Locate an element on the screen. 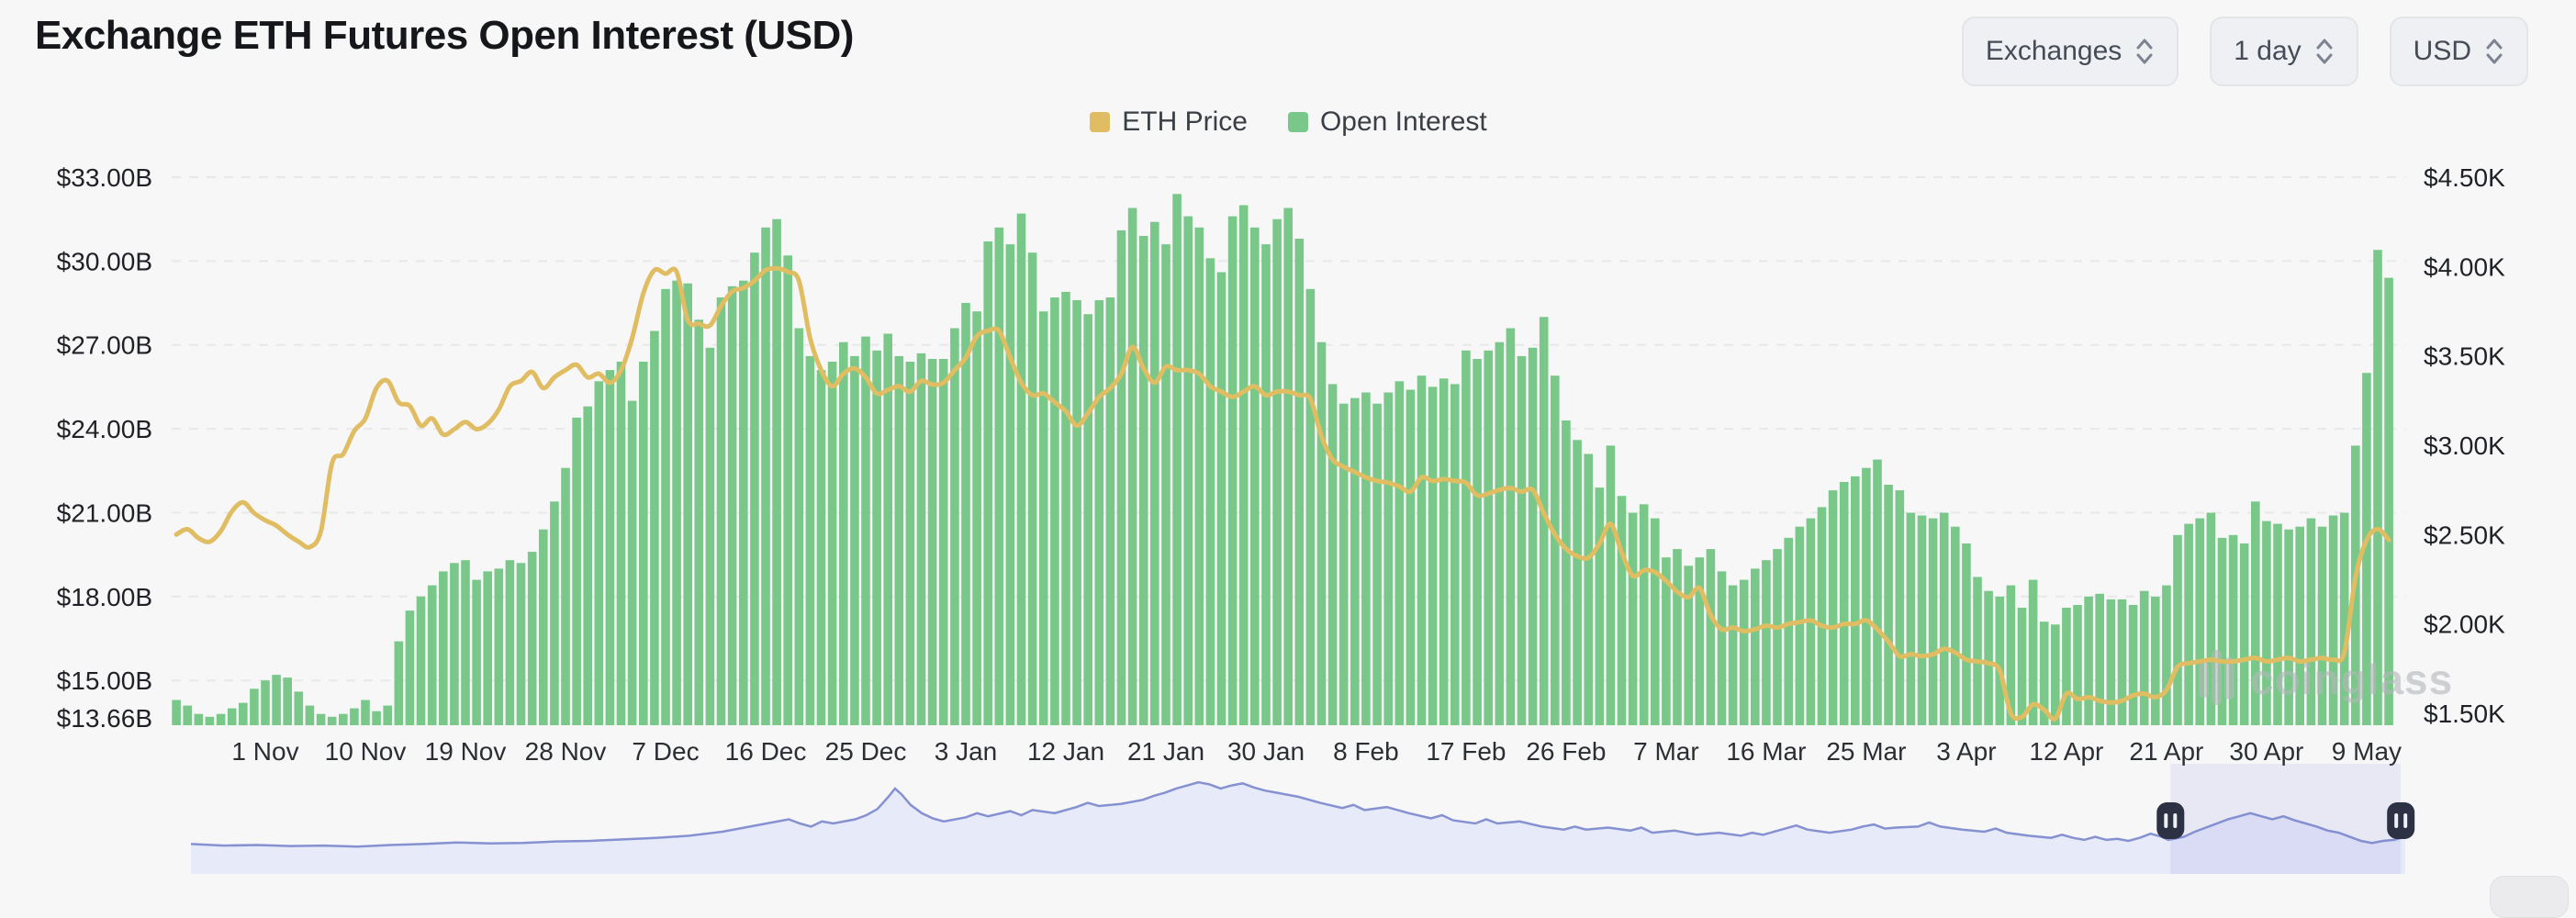 This screenshot has height=918, width=2576. y-axis-left-label: $30.00B is located at coordinates (104, 261).